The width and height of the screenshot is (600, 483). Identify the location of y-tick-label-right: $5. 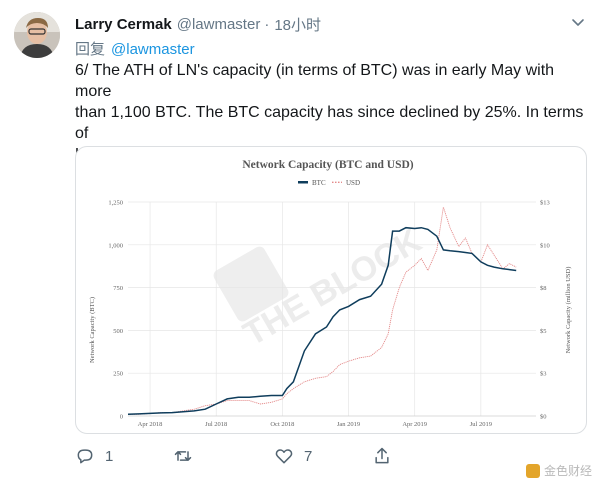
(543, 331).